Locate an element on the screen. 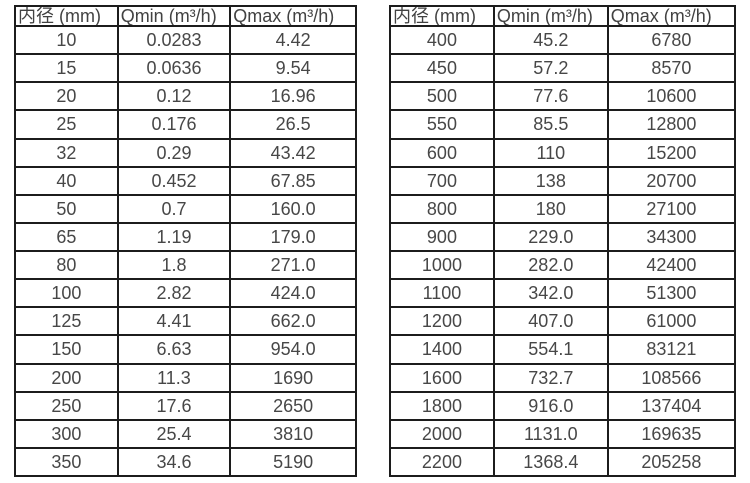 The image size is (750, 483). table-cell: 200 is located at coordinates (66, 377).